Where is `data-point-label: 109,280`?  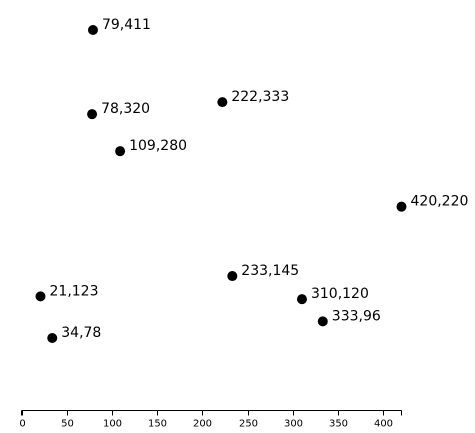 data-point-label: 109,280 is located at coordinates (158, 146).